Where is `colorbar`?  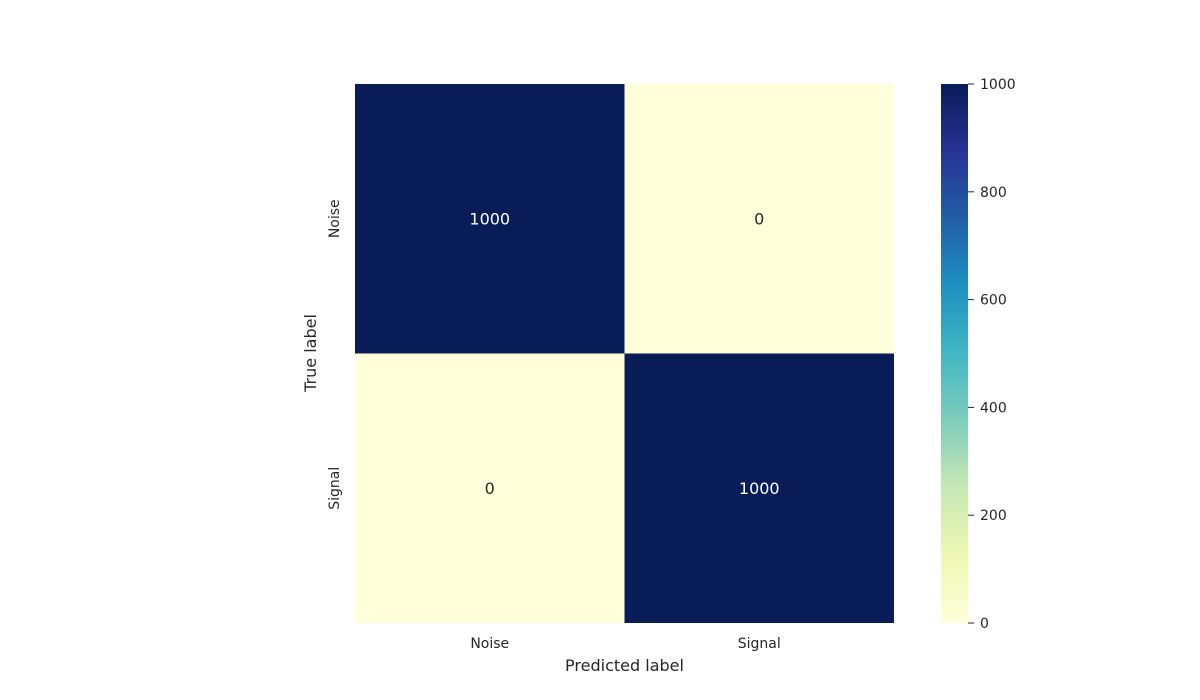
colorbar is located at coordinates (954, 353).